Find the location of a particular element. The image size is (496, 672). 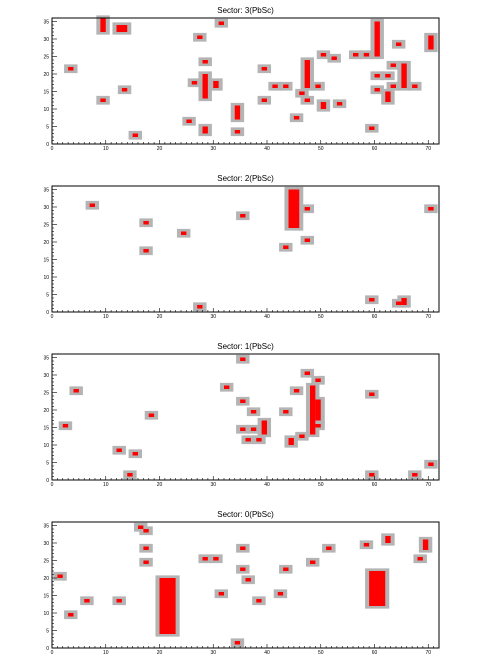

x-tick-label: 30 is located at coordinates (213, 653).